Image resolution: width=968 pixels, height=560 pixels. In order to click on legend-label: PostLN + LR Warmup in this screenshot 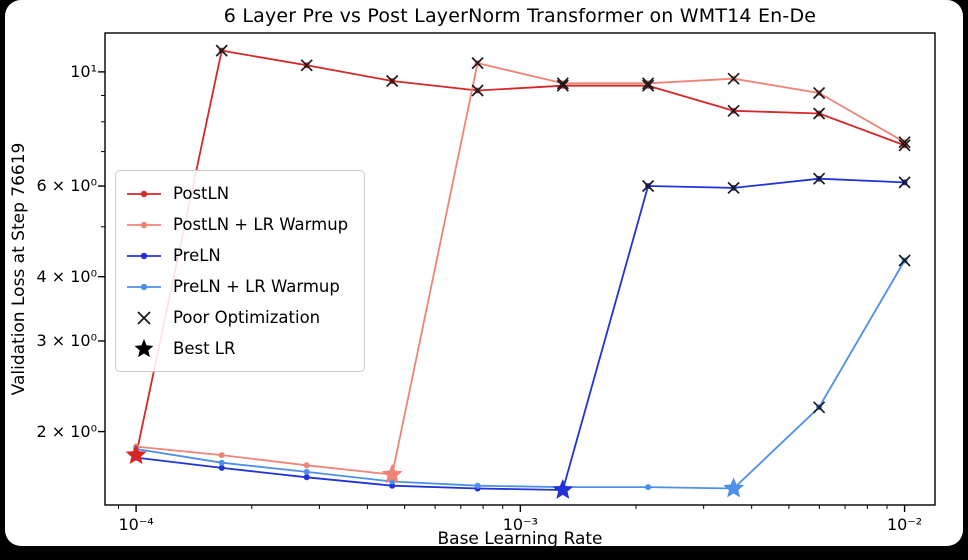, I will do `click(261, 224)`.